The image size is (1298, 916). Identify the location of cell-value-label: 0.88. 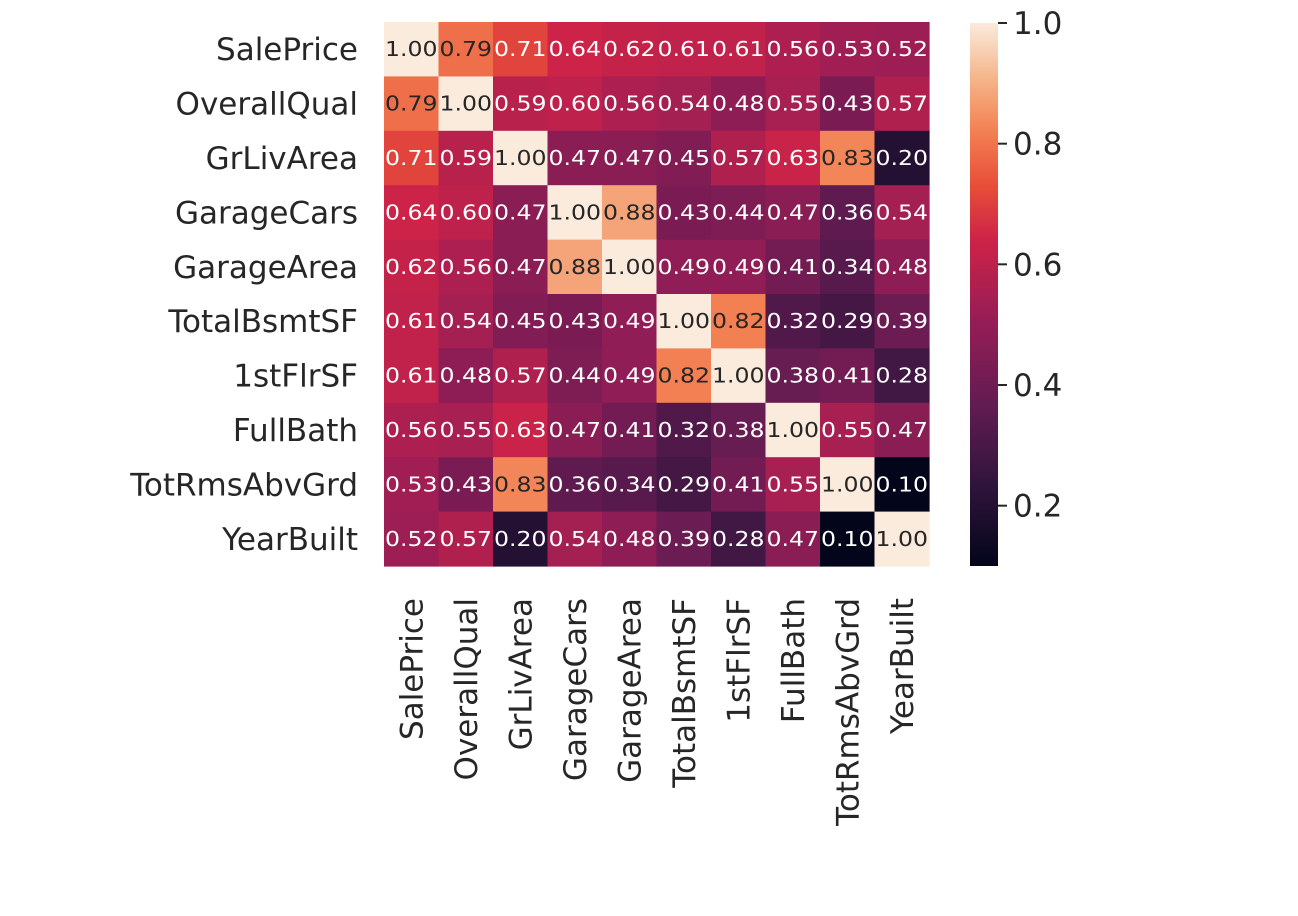
(575, 267).